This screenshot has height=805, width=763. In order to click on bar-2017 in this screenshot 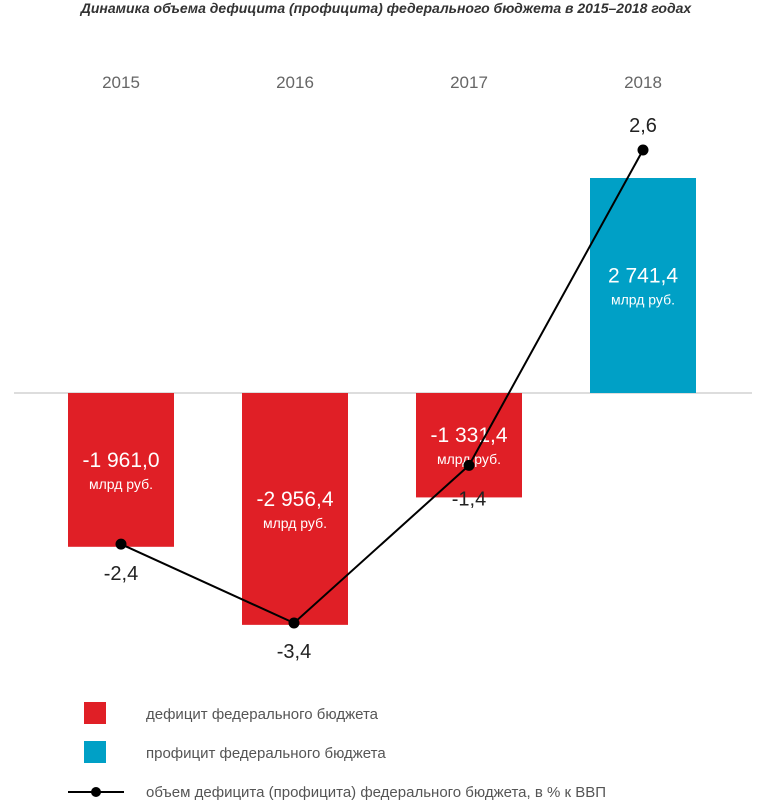, I will do `click(469, 445)`.